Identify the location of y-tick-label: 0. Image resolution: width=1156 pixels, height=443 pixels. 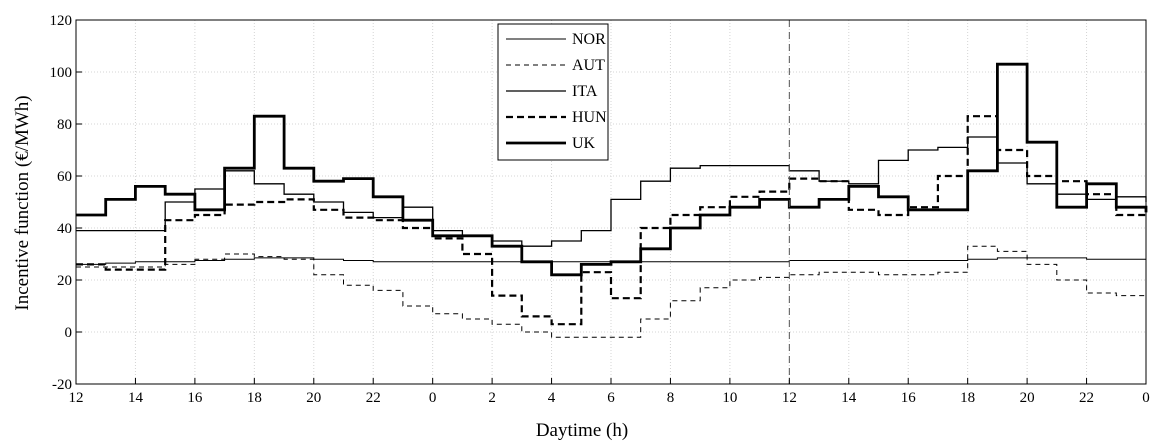
(69, 333).